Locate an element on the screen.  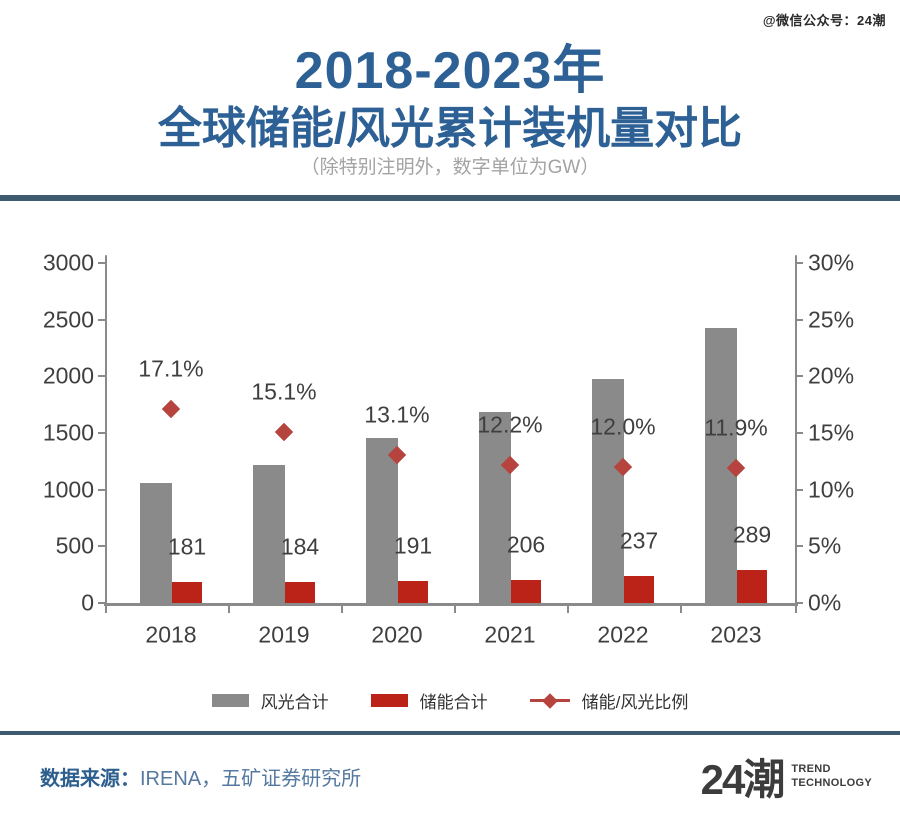
legend-item-ratio: 储能/风光比例 is located at coordinates (609, 700).